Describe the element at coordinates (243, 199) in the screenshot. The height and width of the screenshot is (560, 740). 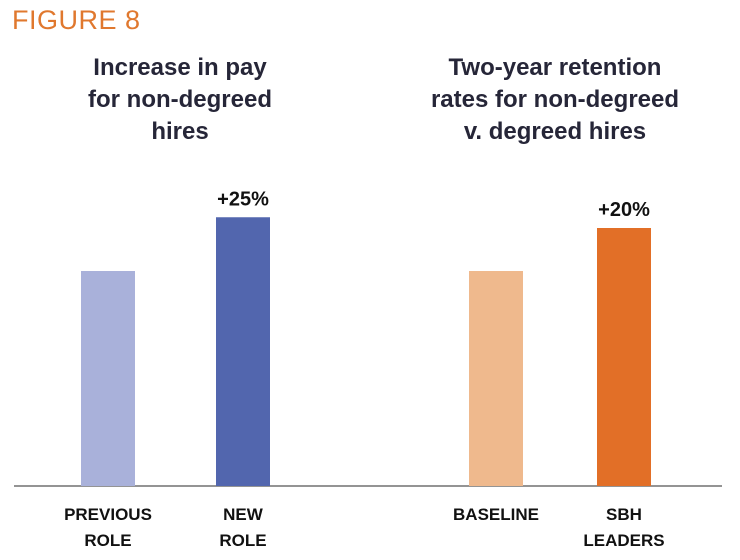
I see `data-label: +25%` at that location.